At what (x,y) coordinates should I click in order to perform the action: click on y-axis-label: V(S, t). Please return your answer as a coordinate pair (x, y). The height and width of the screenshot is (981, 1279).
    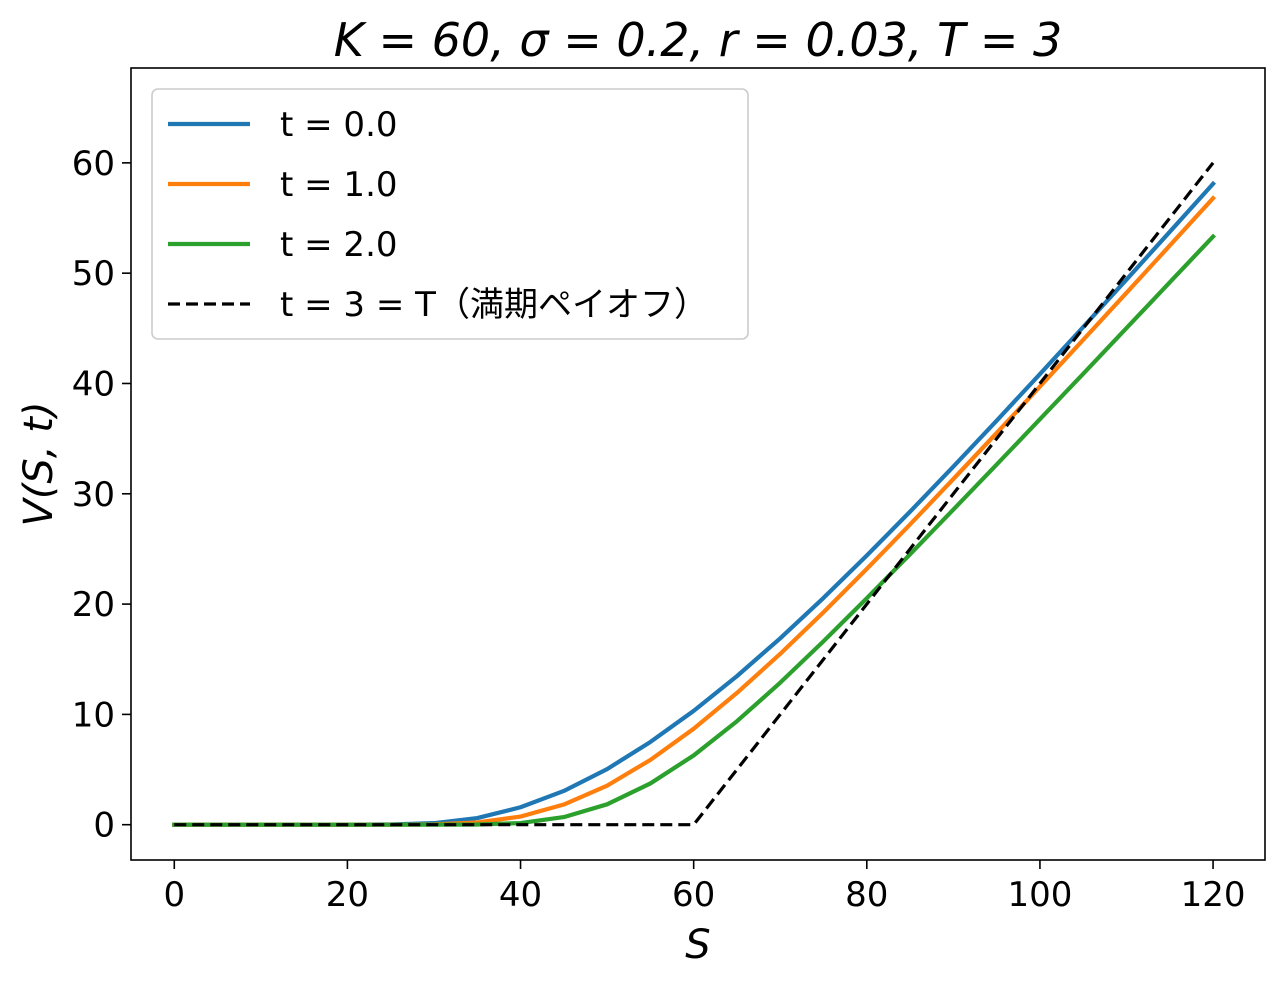
    Looking at the image, I should click on (39, 463).